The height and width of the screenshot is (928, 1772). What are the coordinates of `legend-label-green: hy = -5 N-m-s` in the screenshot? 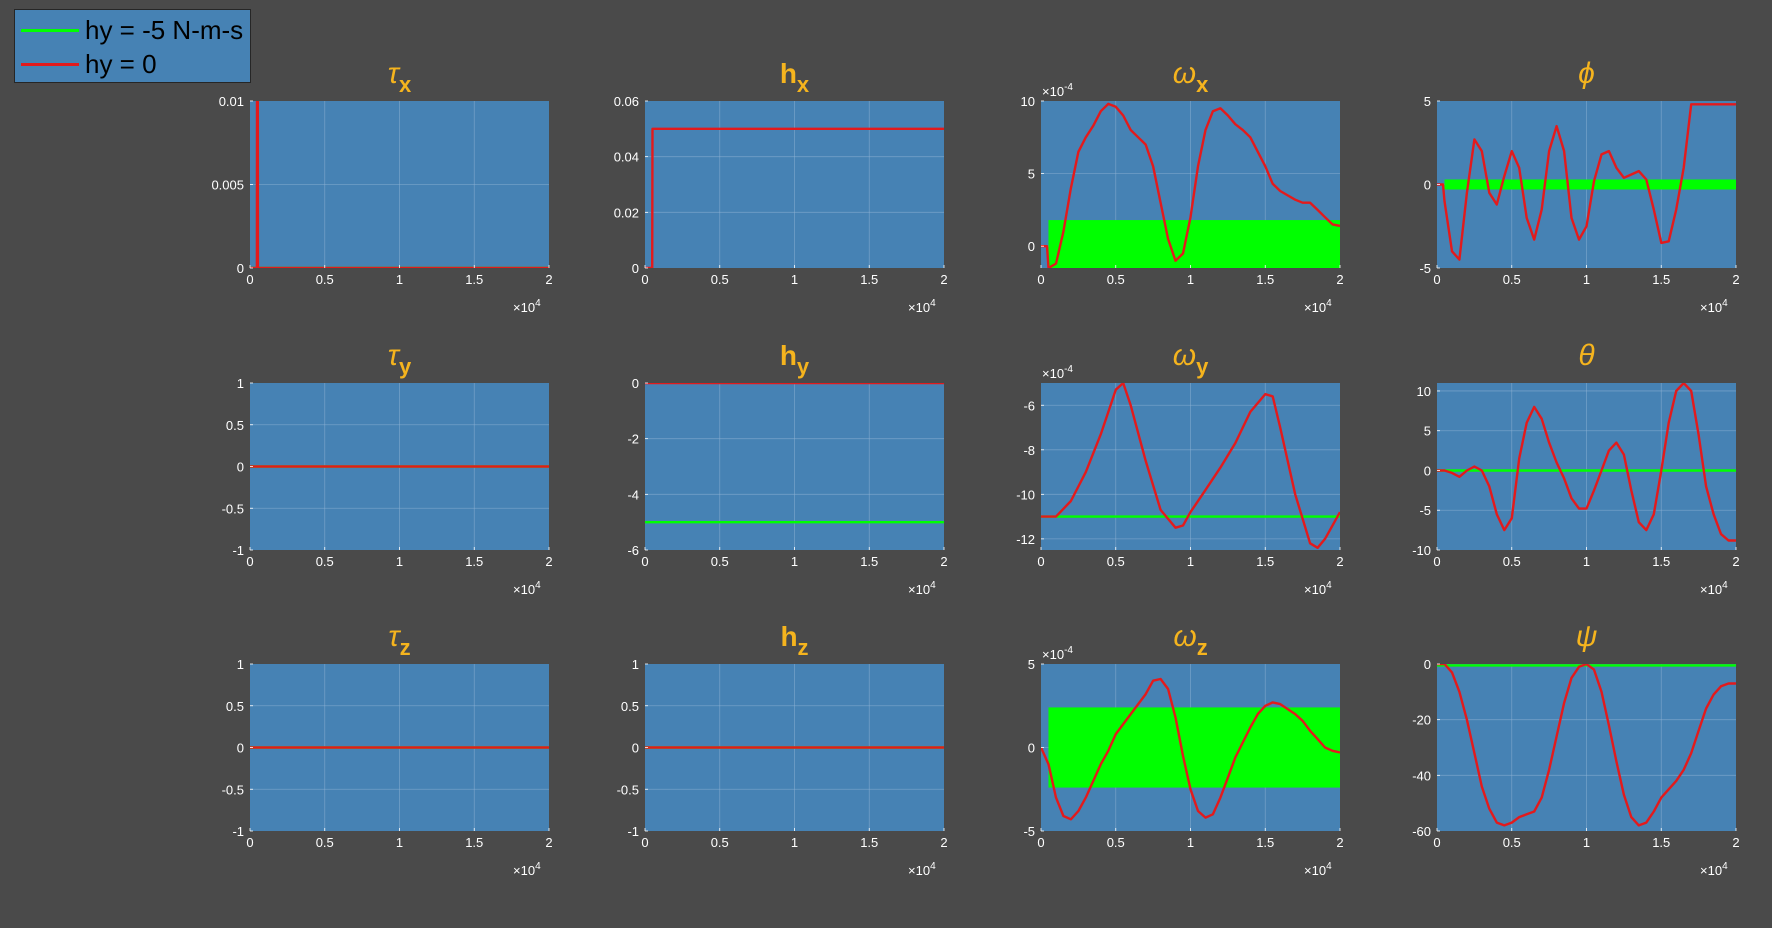 It's located at (164, 30).